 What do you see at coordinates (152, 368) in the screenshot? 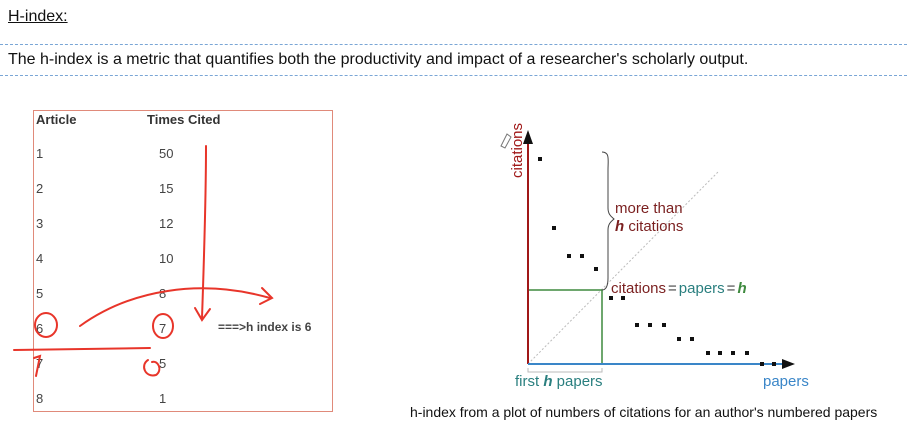
I see `hand-five` at bounding box center [152, 368].